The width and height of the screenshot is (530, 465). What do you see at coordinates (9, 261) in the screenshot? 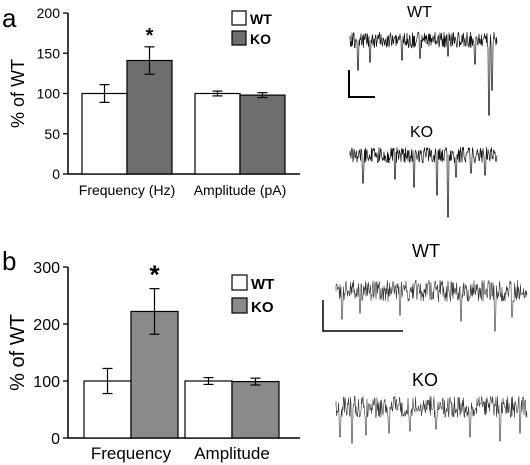
I see `panel-letter-b: b` at bounding box center [9, 261].